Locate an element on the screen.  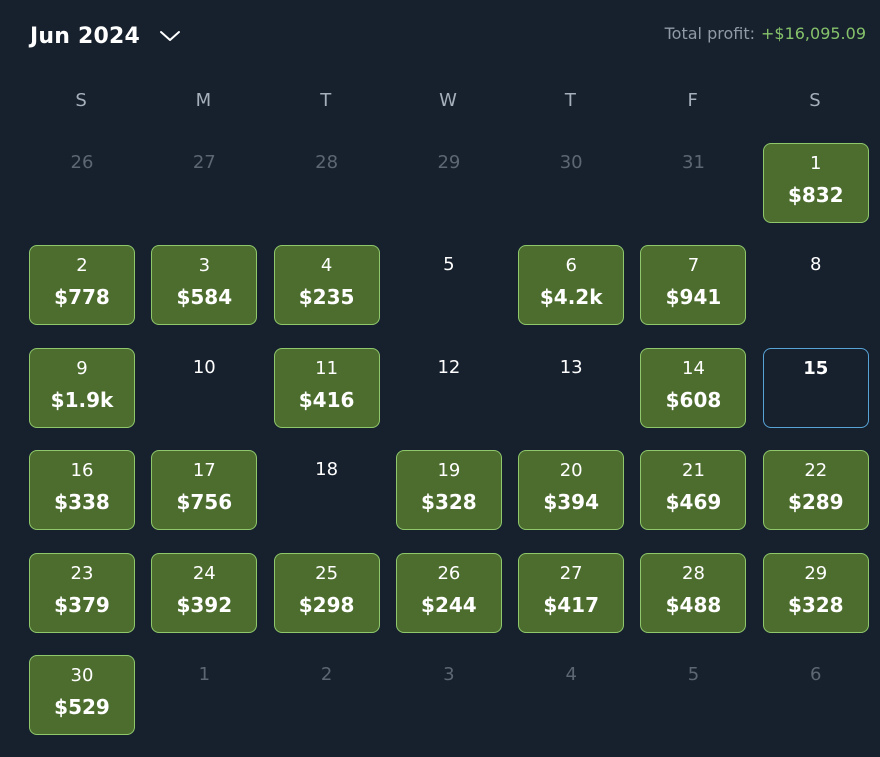
calendar-day: 17 $756 is located at coordinates (204, 490).